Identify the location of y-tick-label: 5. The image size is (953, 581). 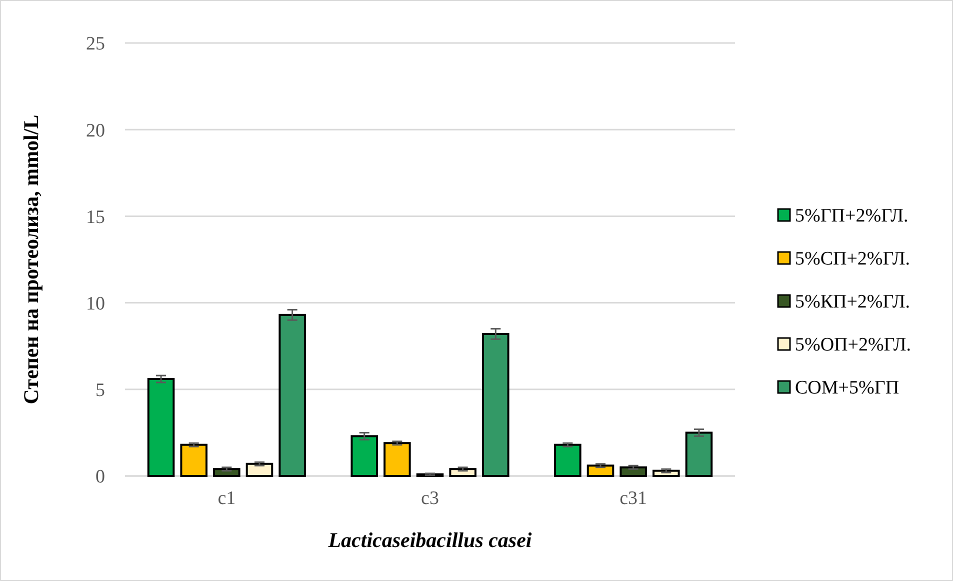
(100, 391).